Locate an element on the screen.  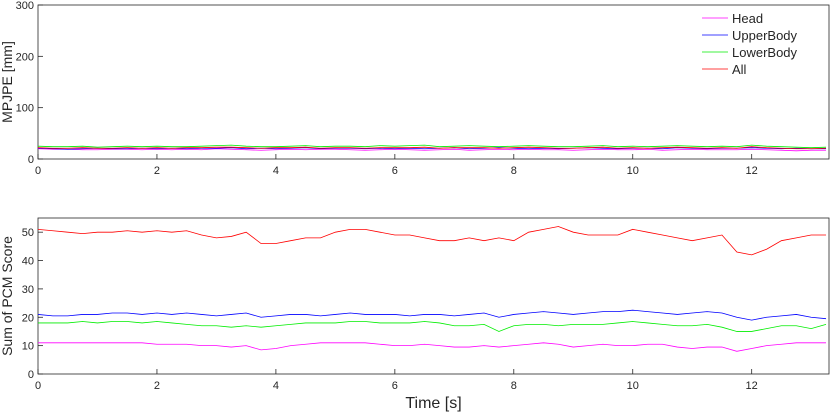
y-tick-label: 20 is located at coordinates (28, 318).